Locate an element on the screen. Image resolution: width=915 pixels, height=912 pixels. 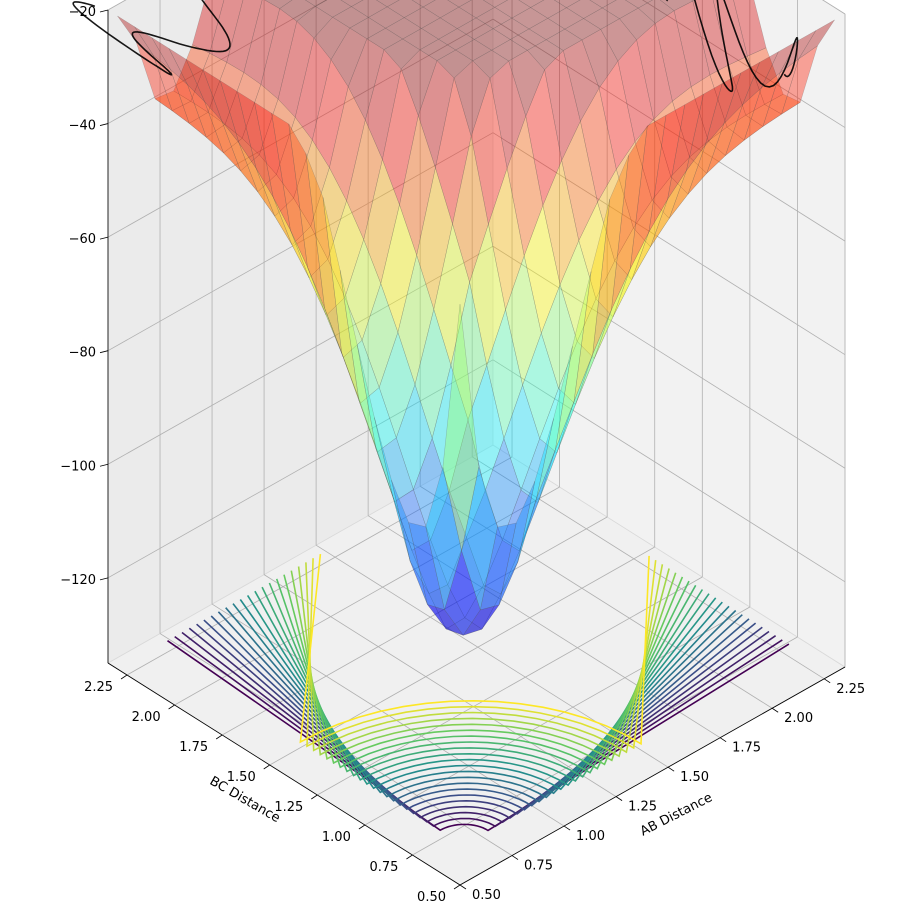
z-axis-ticks: −20 −40 −60 −80 −100 −120 is located at coordinates (78, 296).